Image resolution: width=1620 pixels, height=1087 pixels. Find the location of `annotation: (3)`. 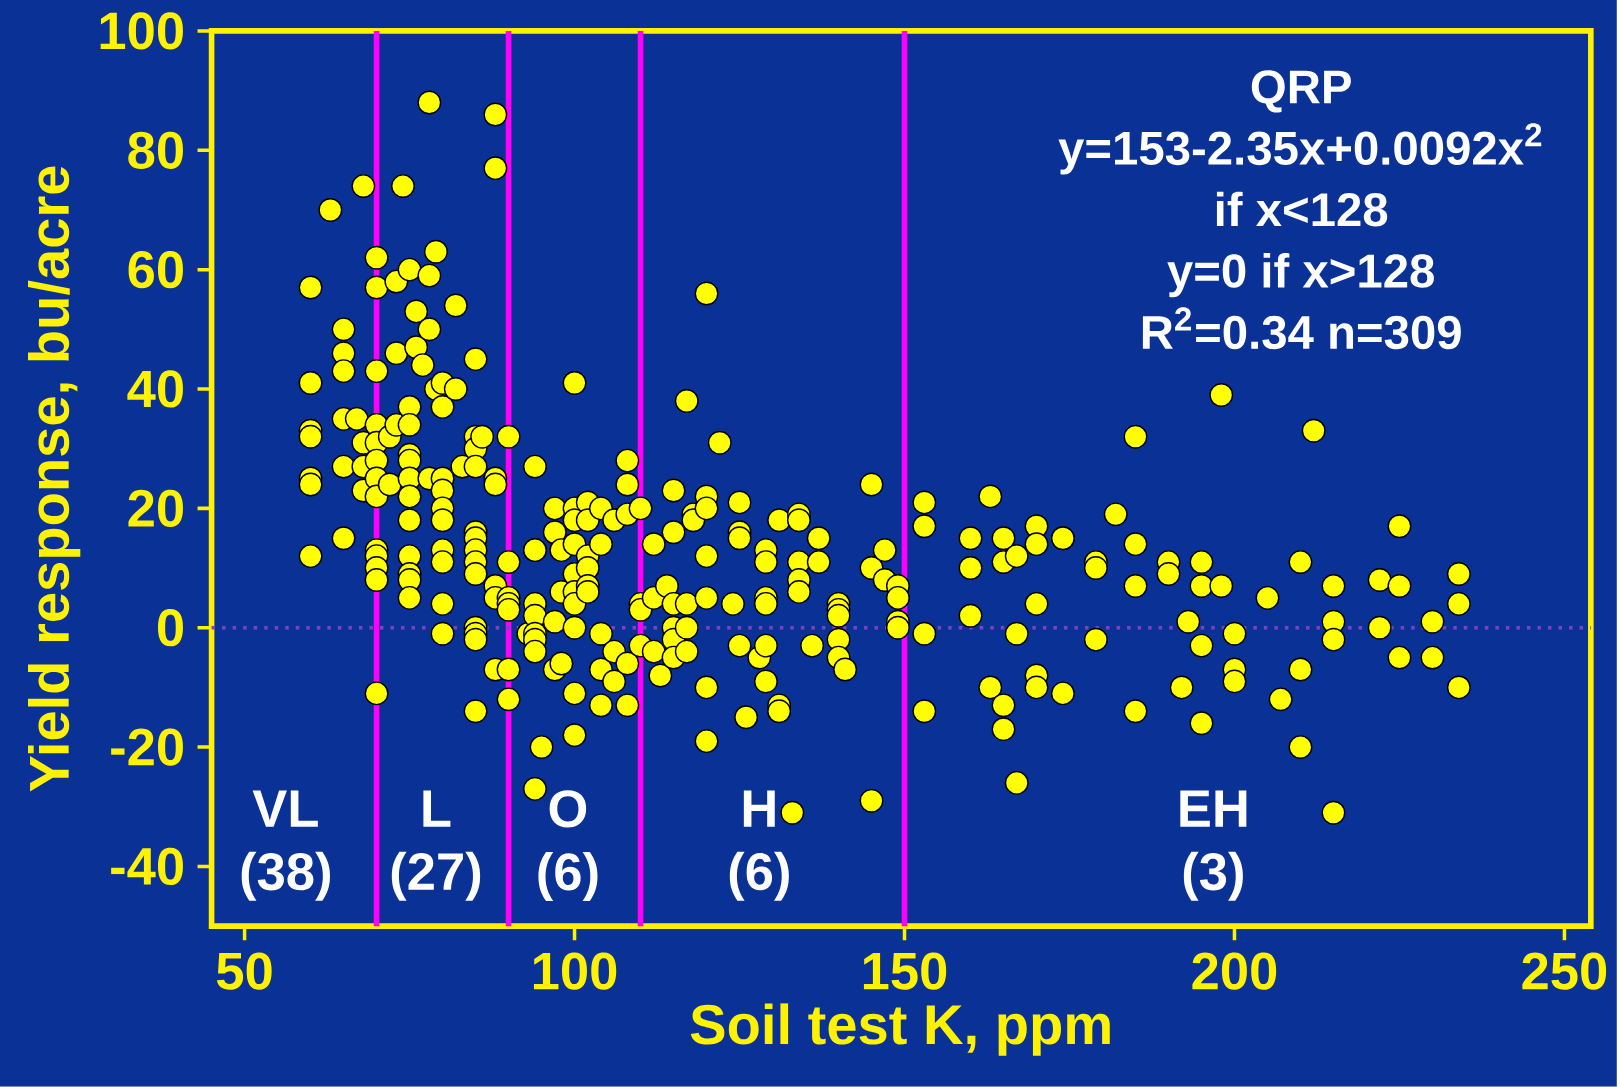

annotation: (3) is located at coordinates (1213, 876).